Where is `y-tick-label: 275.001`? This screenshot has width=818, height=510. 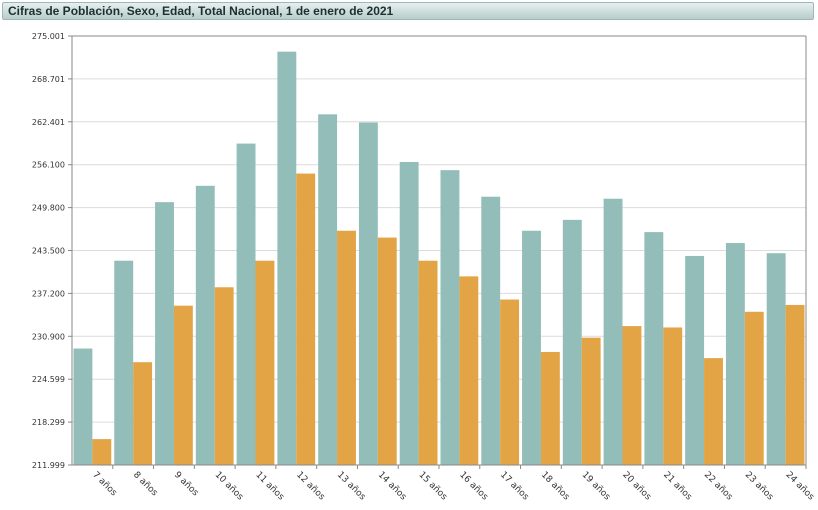 y-tick-label: 275.001 is located at coordinates (48, 36).